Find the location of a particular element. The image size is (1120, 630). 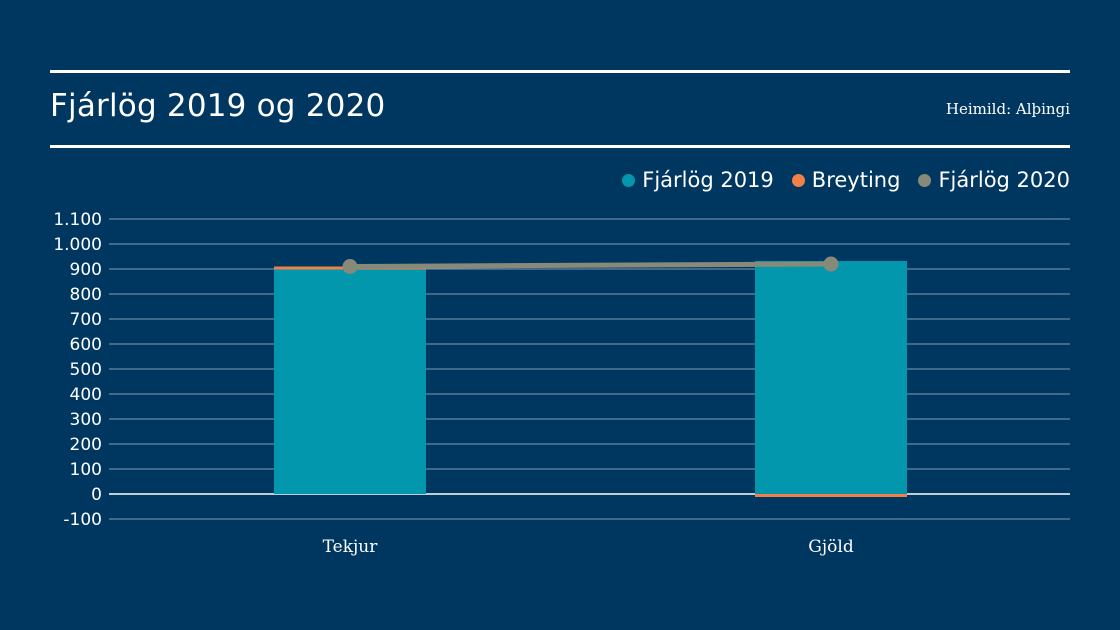

y-tick-label: 200 is located at coordinates (86, 445).